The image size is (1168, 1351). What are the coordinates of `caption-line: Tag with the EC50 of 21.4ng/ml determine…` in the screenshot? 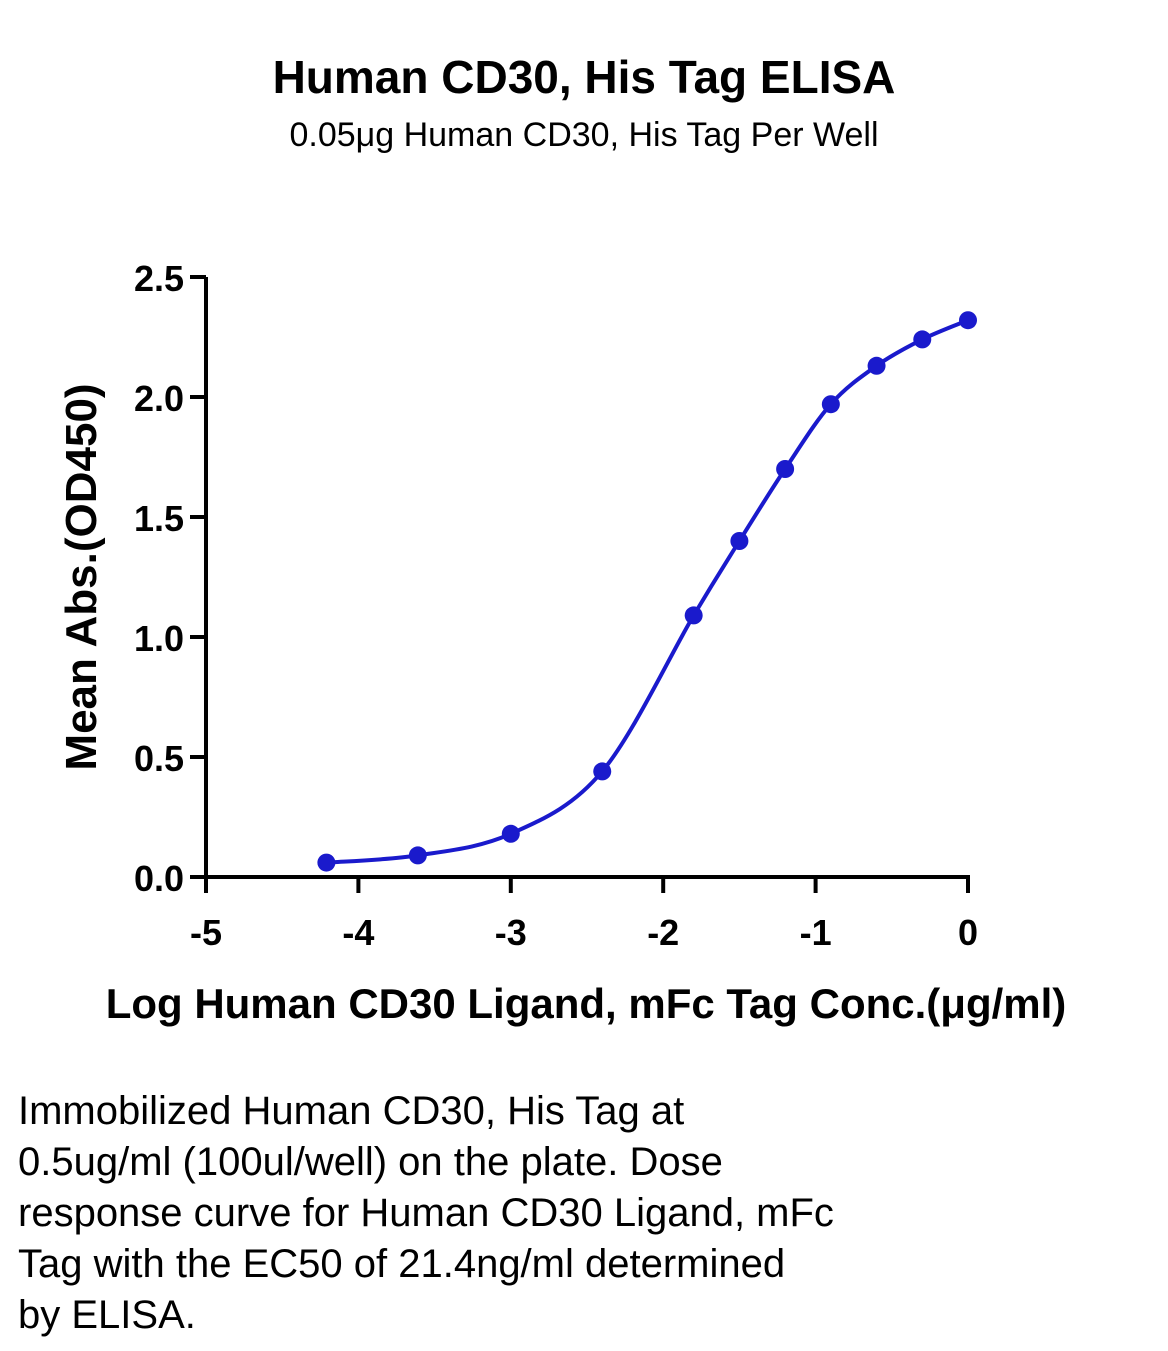 It's located at (402, 1264).